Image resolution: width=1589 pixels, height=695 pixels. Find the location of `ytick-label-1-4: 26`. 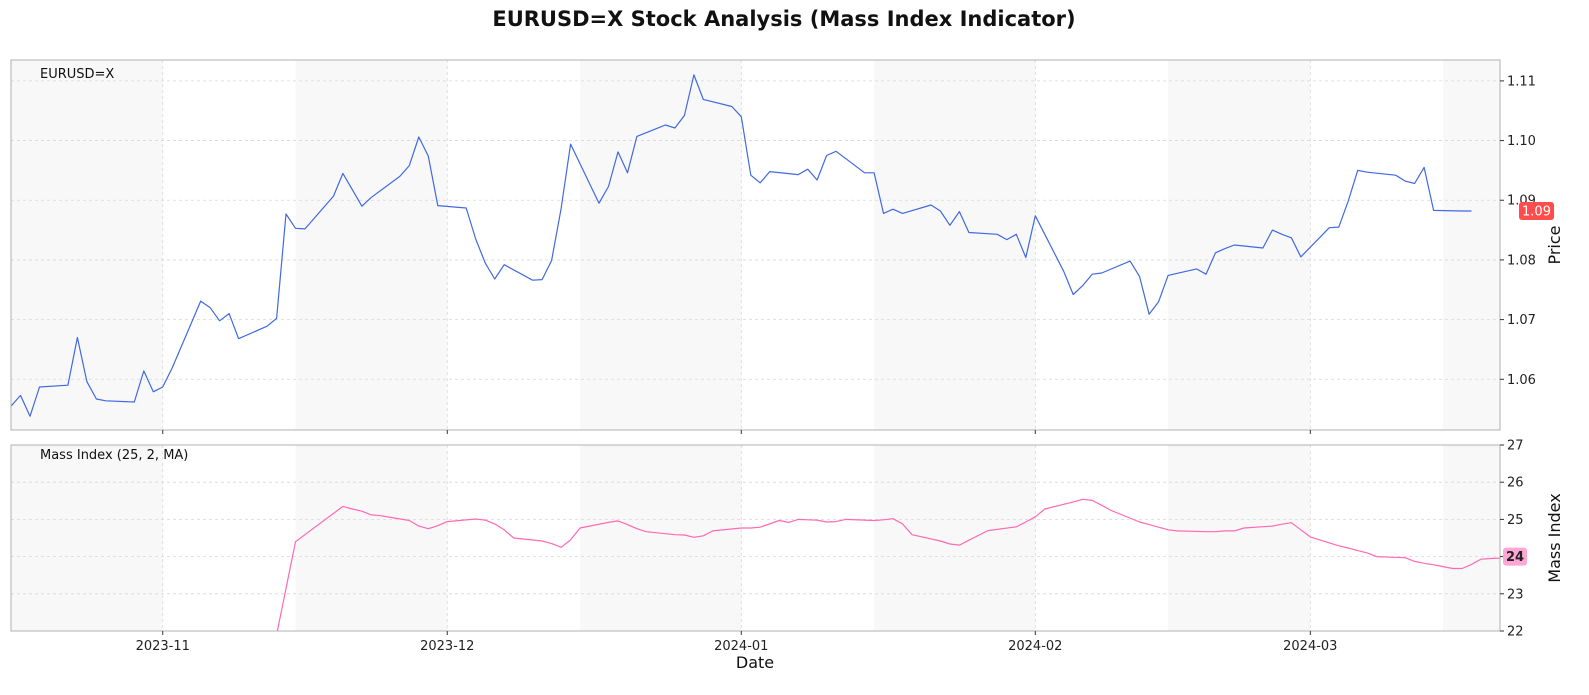

ytick-label-1-4: 26 is located at coordinates (1515, 483).